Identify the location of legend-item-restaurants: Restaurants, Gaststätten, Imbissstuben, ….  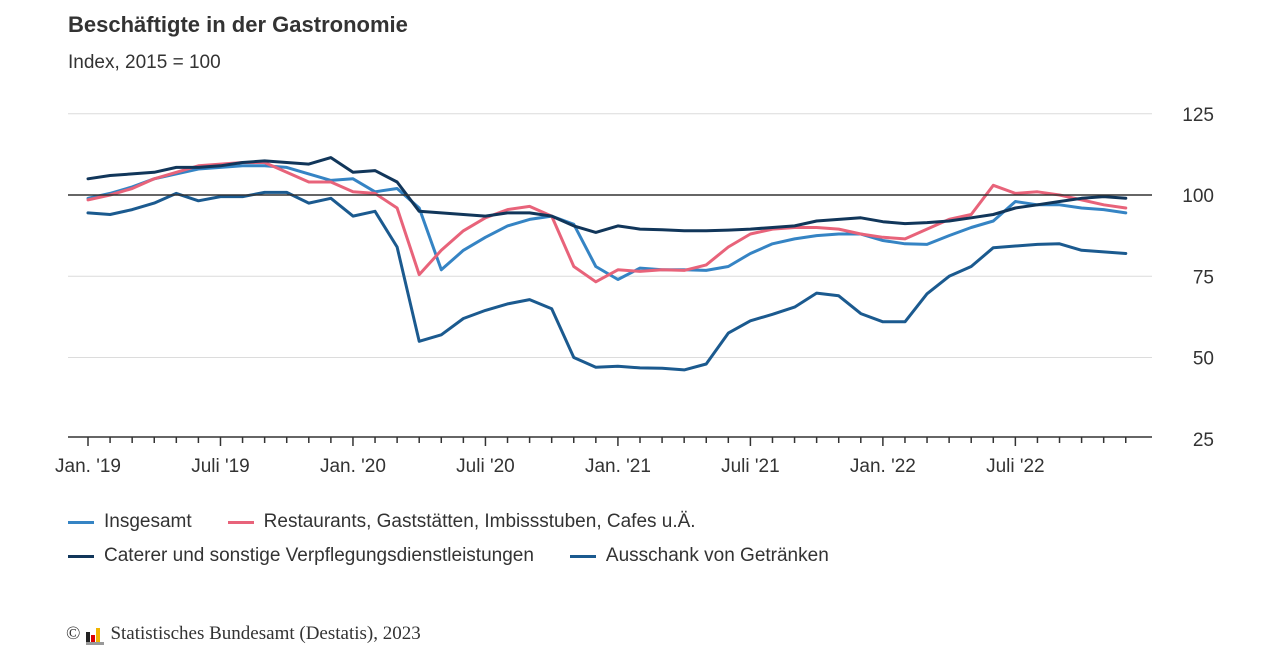
(461, 522).